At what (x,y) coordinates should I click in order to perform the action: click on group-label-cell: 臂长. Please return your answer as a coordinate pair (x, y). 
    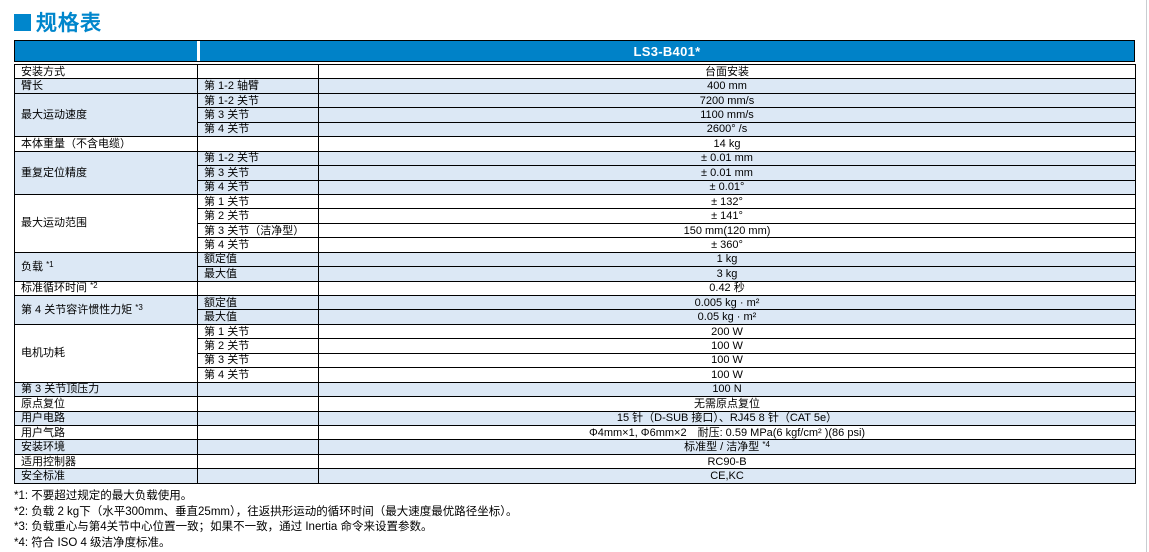
    Looking at the image, I should click on (106, 86).